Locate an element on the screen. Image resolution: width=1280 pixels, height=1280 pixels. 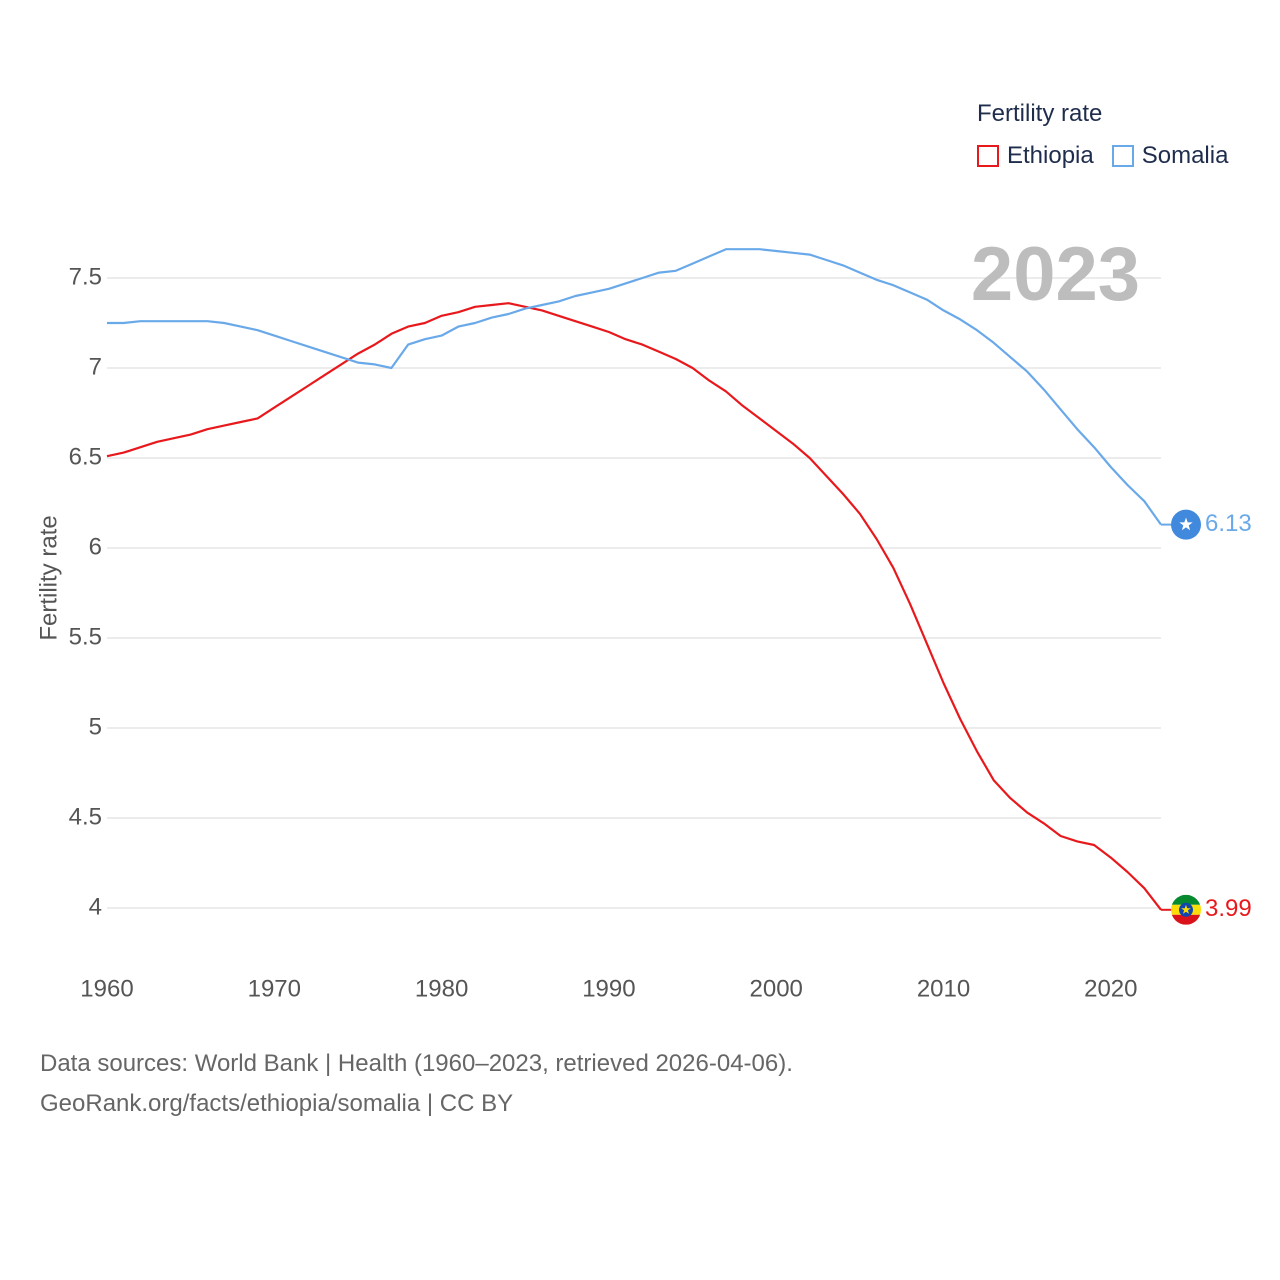
x-axis-ticks: 1960 1970 1980 1990 2000 2010 2020 is located at coordinates (608, 988).